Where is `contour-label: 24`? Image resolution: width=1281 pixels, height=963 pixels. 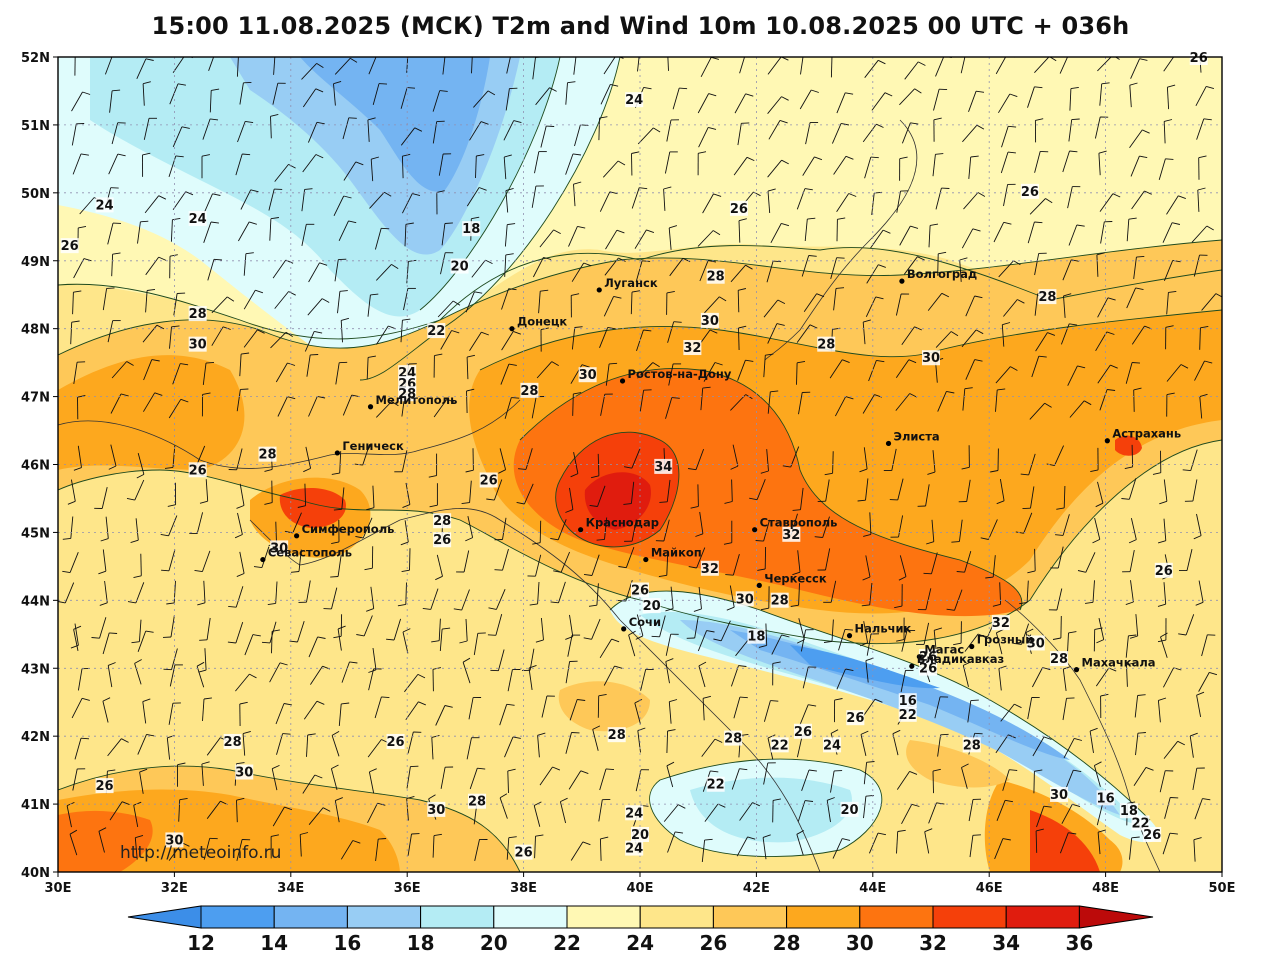 contour-label: 24 is located at coordinates (634, 849).